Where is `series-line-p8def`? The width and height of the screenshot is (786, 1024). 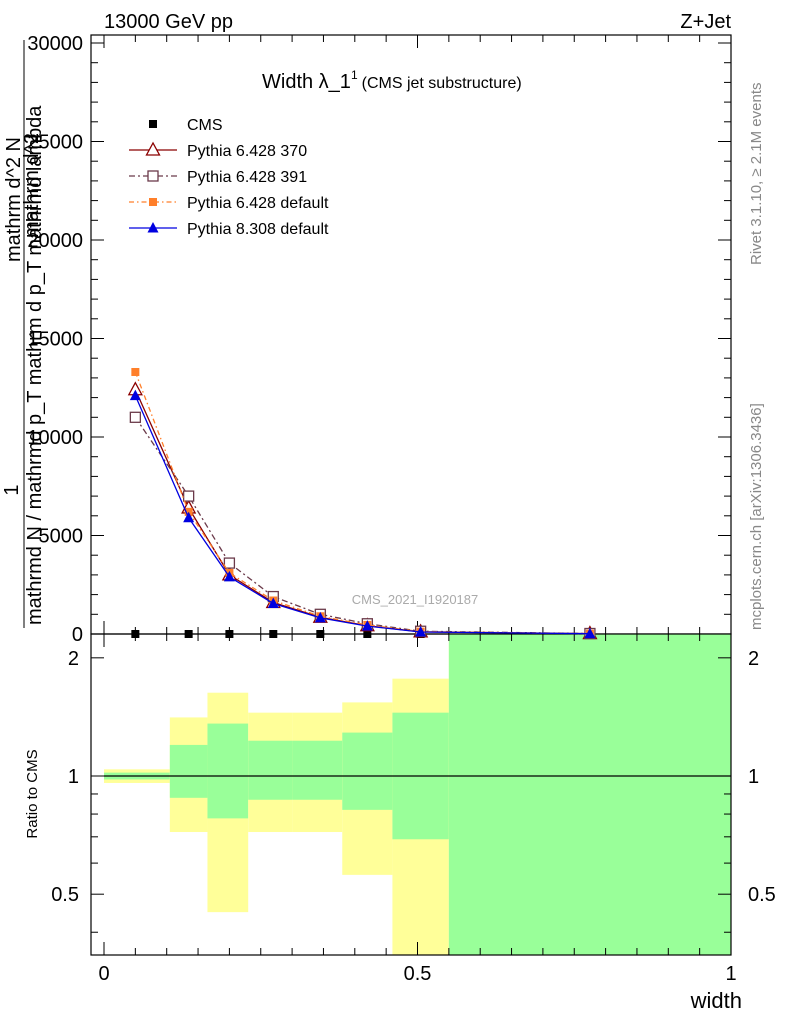
series-line-p8def is located at coordinates (362, 515).